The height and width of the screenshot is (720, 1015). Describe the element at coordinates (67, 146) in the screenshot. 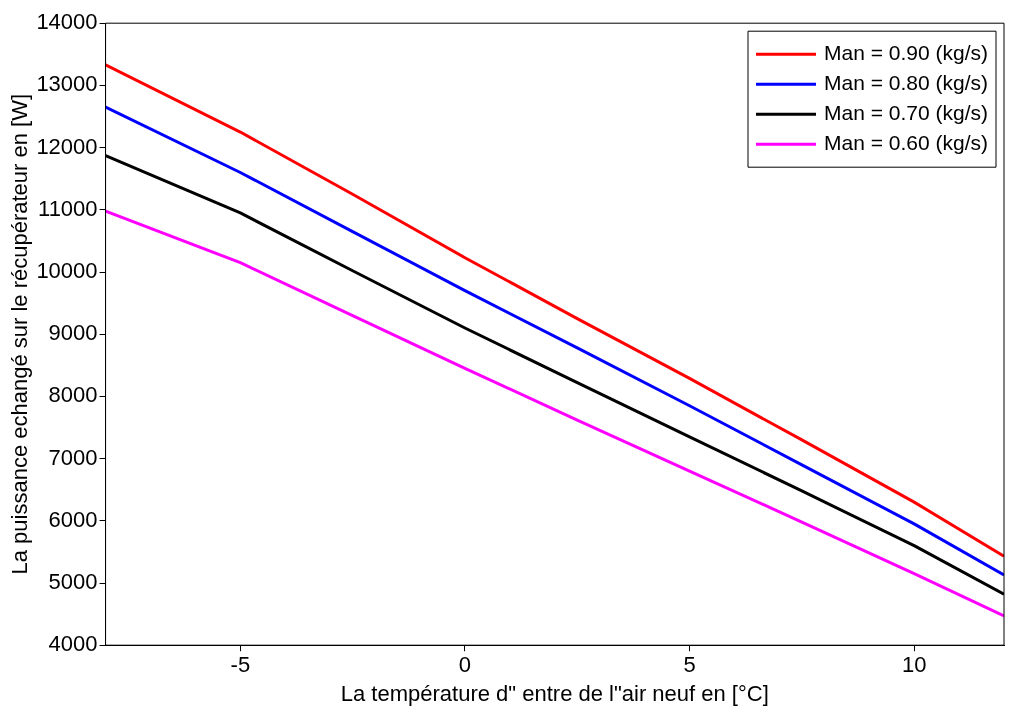

I see `y-tick-label: 12000` at that location.